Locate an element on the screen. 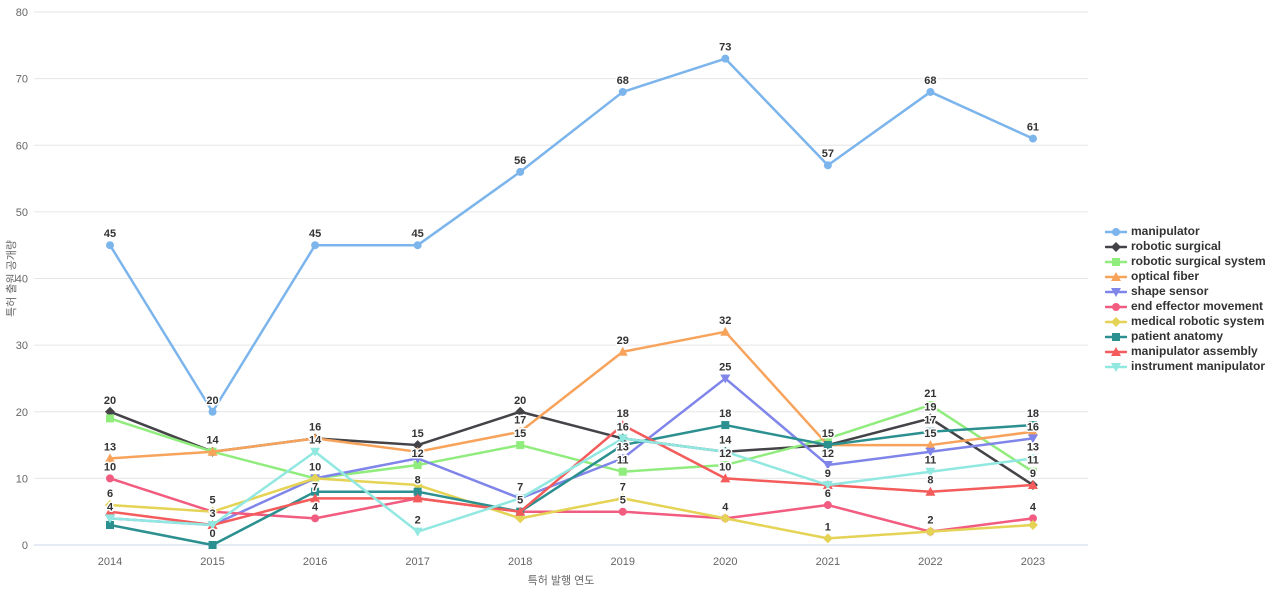 The height and width of the screenshot is (605, 1280). series-robotic-surgical-system is located at coordinates (571, 442).